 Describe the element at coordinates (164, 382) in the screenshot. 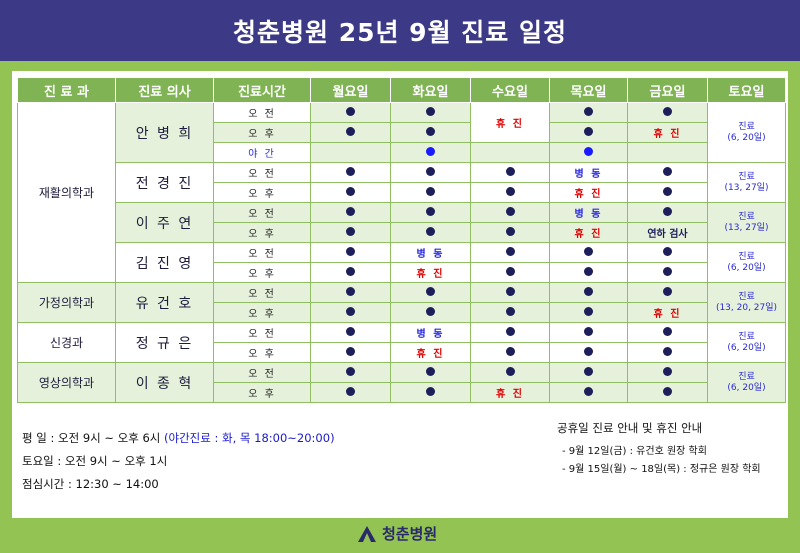

I see `doctor-name: 이 종 혁` at that location.